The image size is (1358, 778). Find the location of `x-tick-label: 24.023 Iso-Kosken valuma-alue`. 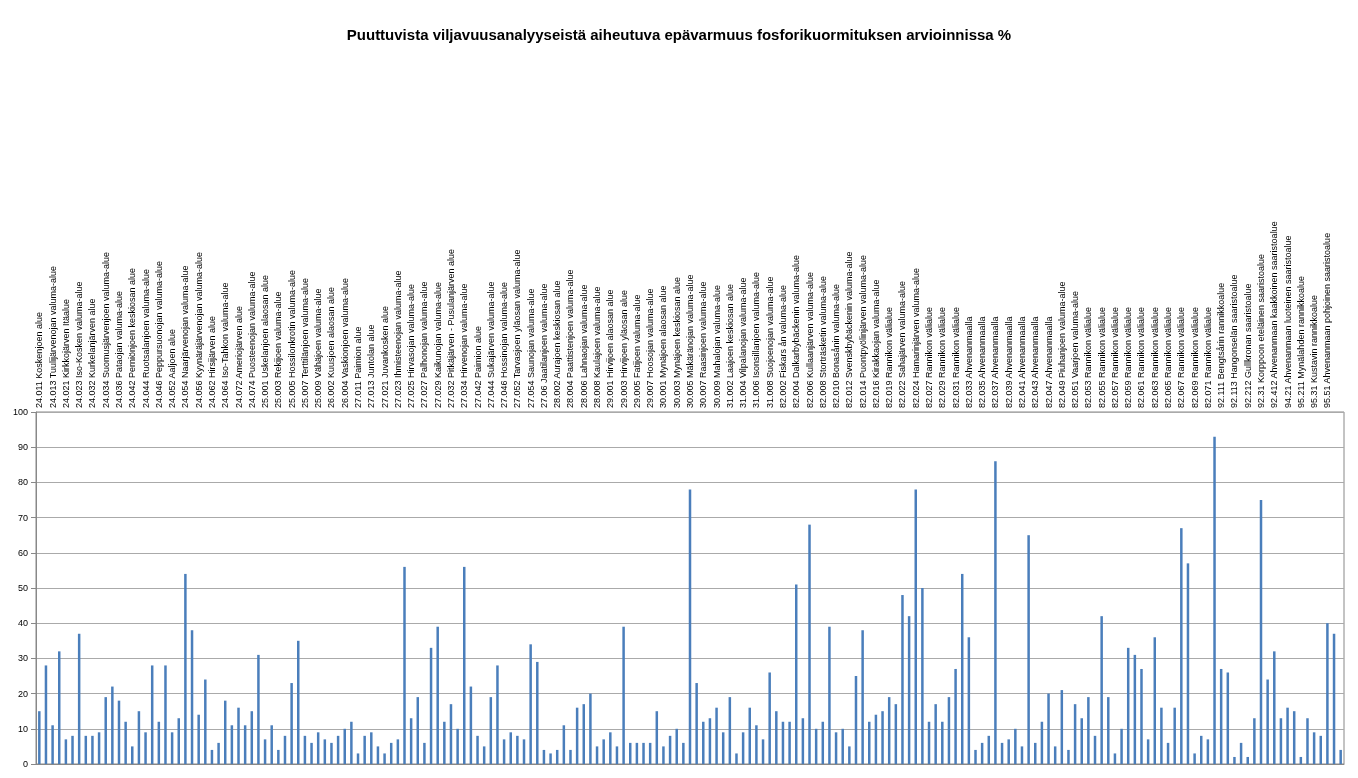

x-tick-label: 24.023 Iso-Kosken valuma-alue is located at coordinates (79, 344).